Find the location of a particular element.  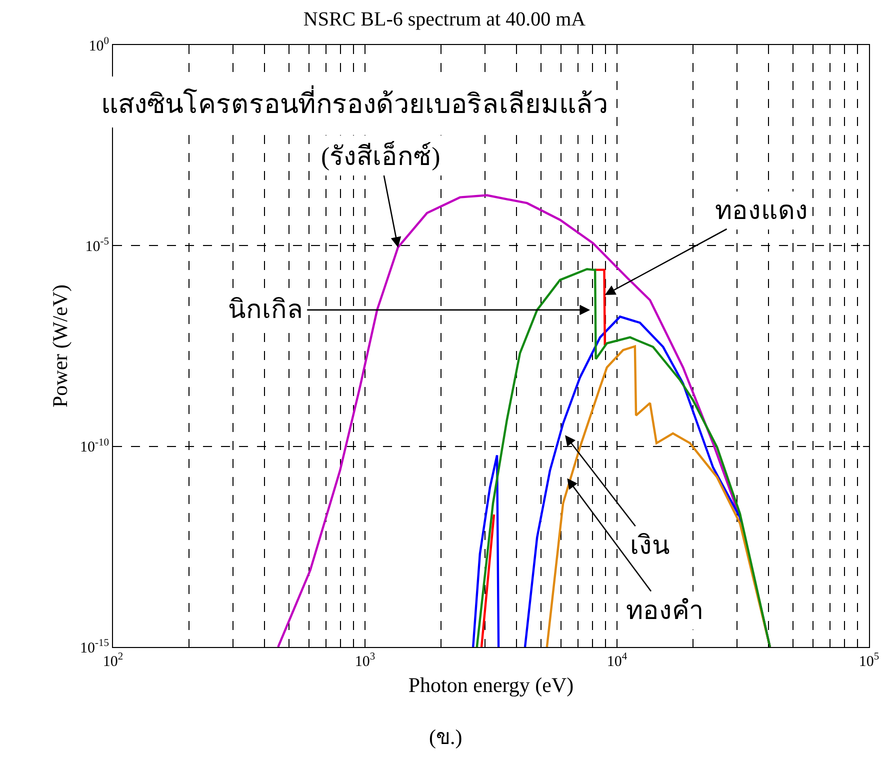

y-axis-title: Power (W/eV) is located at coordinates (60, 346).